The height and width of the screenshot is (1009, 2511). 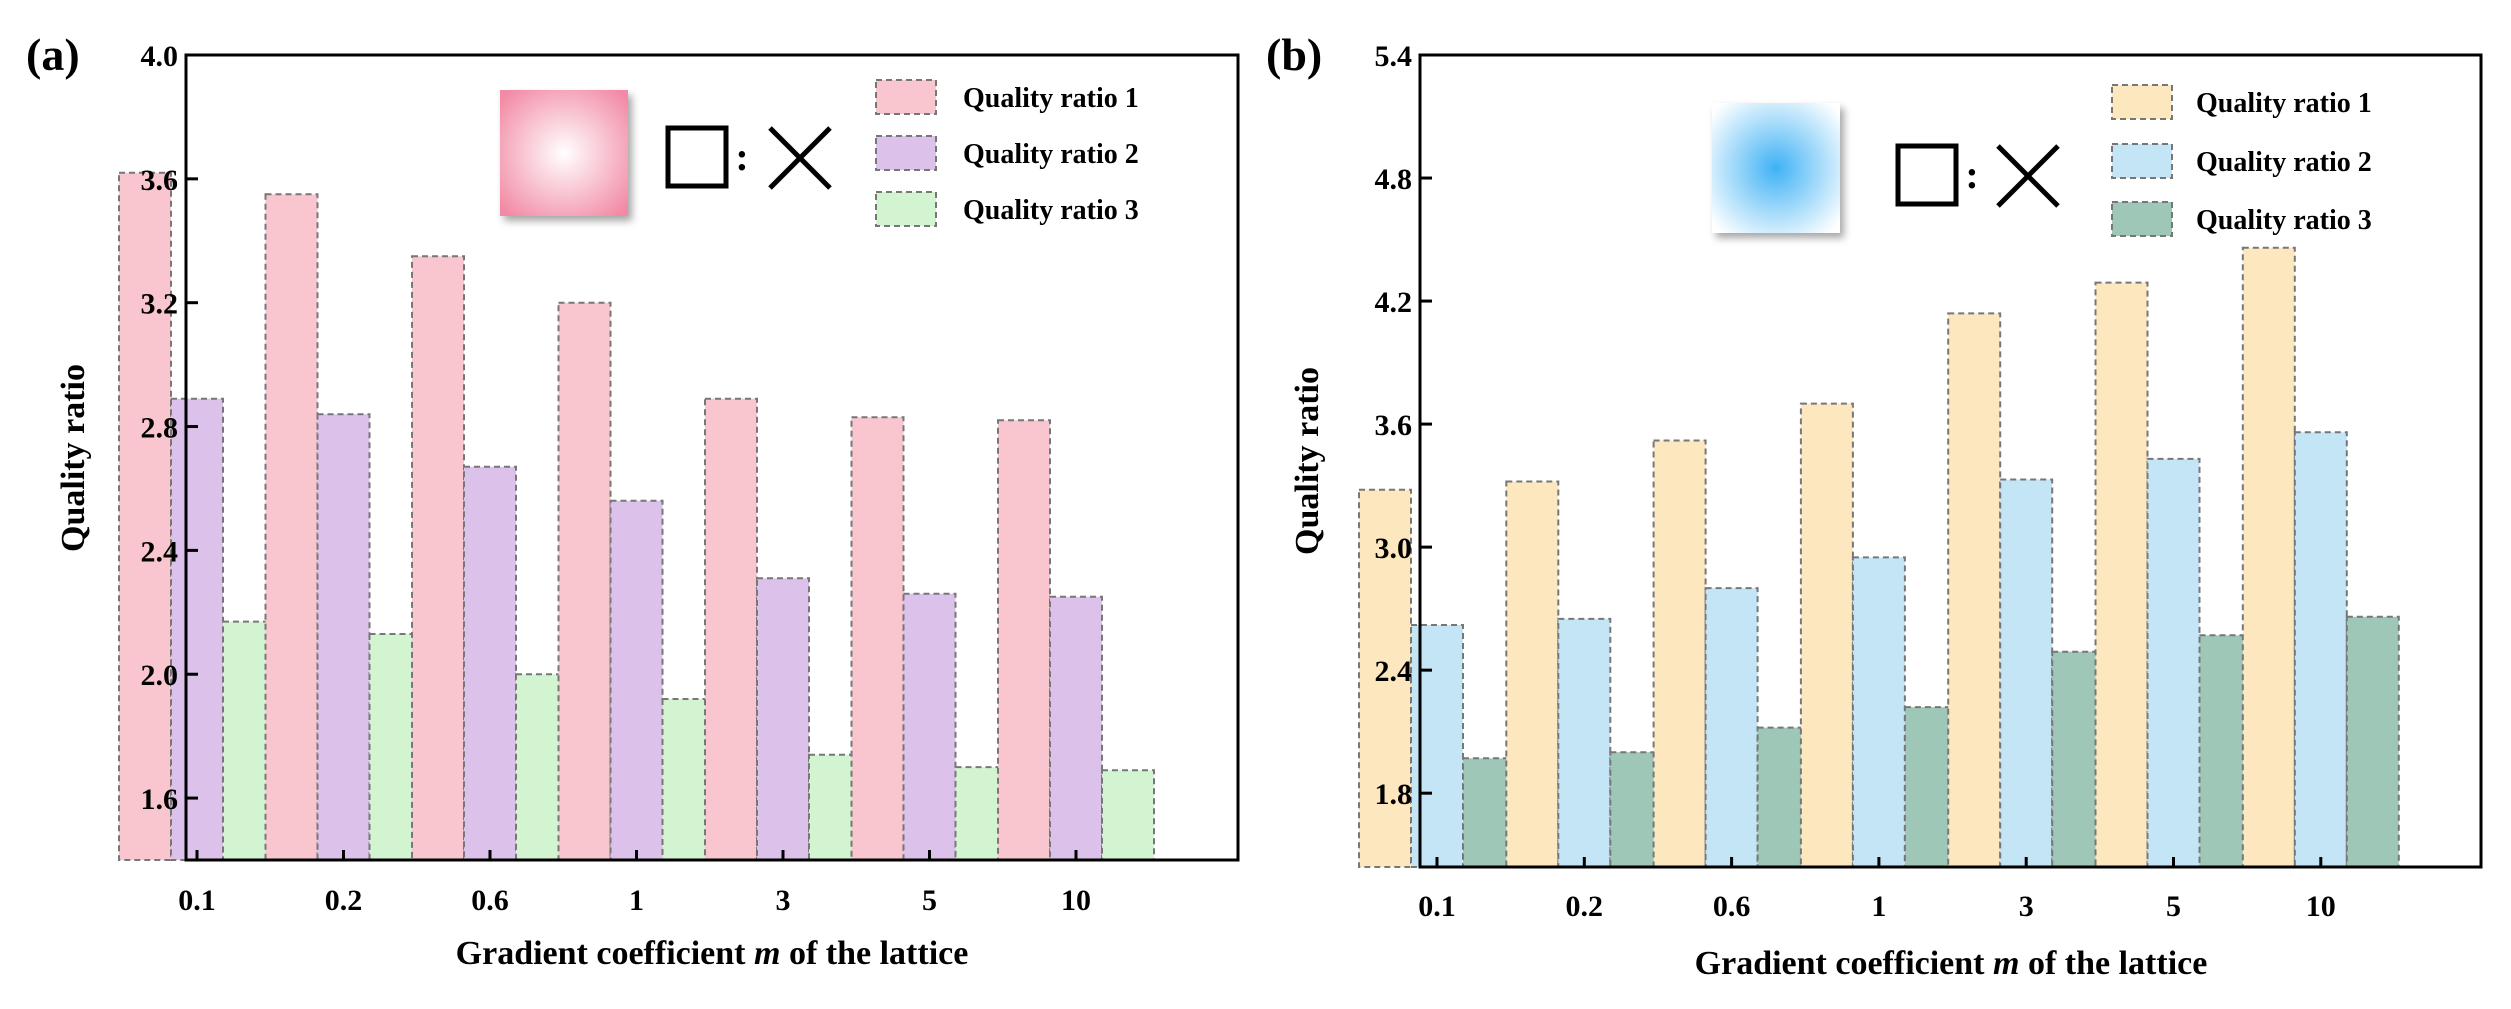 What do you see at coordinates (1679, 653) in the screenshot?
I see `bar-b-s1-0.6` at bounding box center [1679, 653].